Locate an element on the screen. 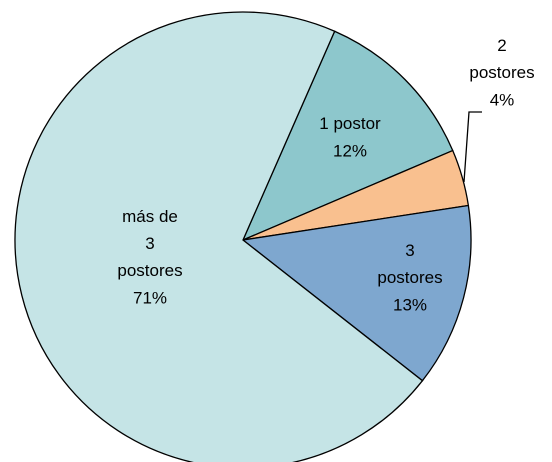 This screenshot has height=462, width=552. label-line: más de is located at coordinates (150, 216).